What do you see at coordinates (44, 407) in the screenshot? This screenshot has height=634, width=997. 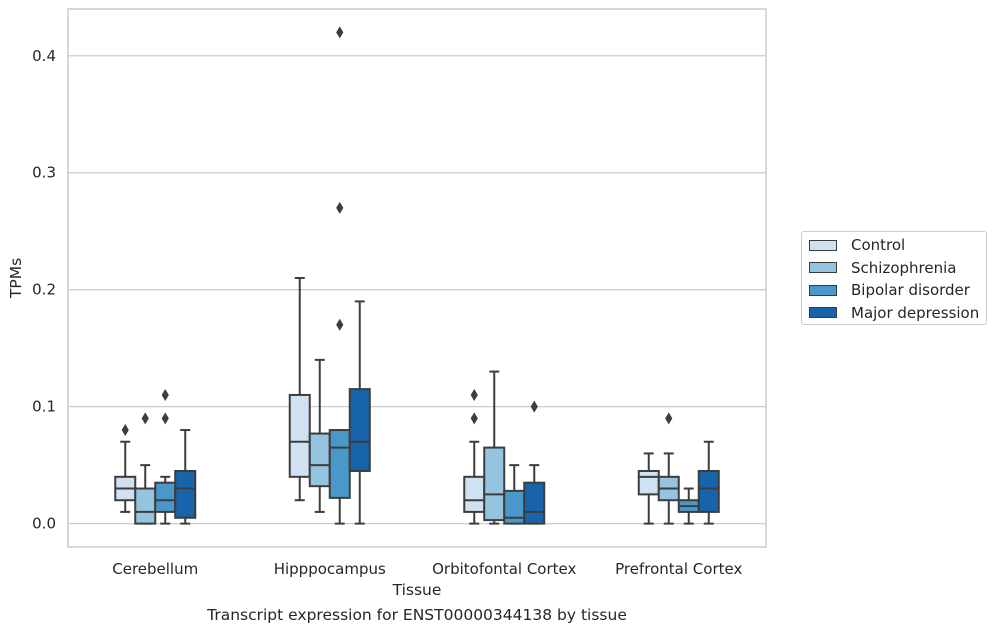 I see `y-tick-label: 0.1` at bounding box center [44, 407].